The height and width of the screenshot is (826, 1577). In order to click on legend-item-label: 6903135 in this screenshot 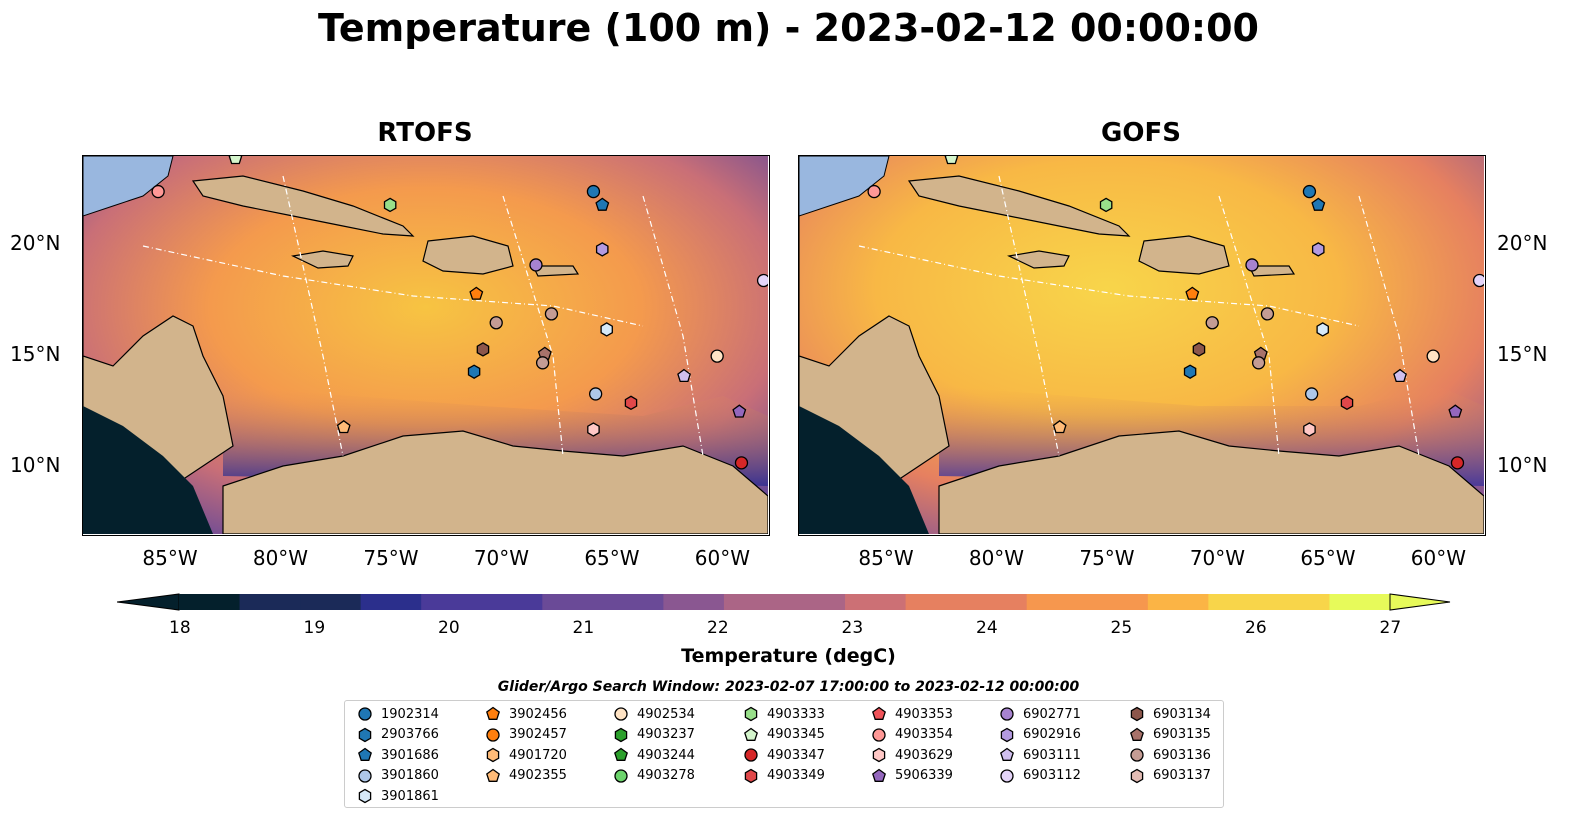, I will do `click(1182, 734)`.